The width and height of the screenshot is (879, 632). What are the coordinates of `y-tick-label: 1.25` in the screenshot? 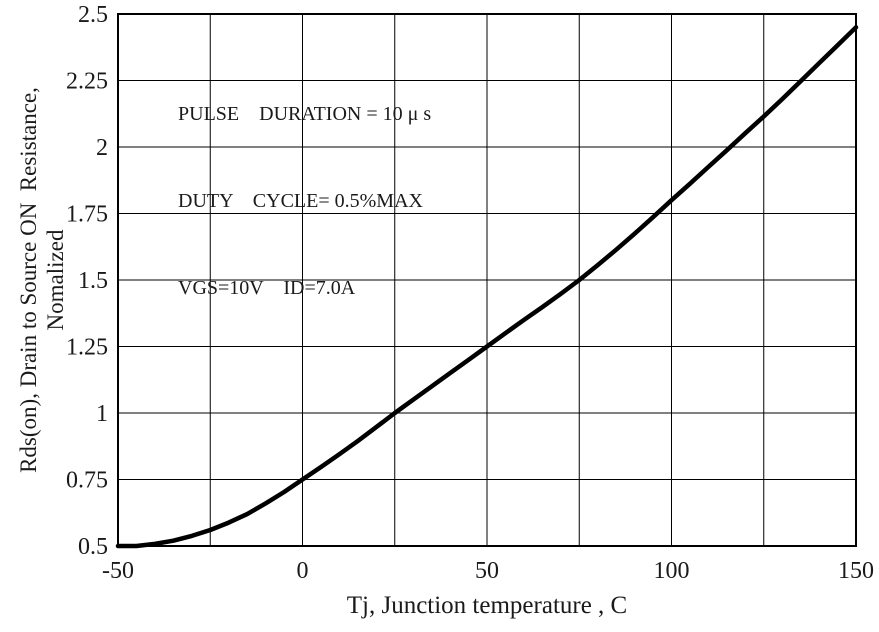 It's located at (87, 348).